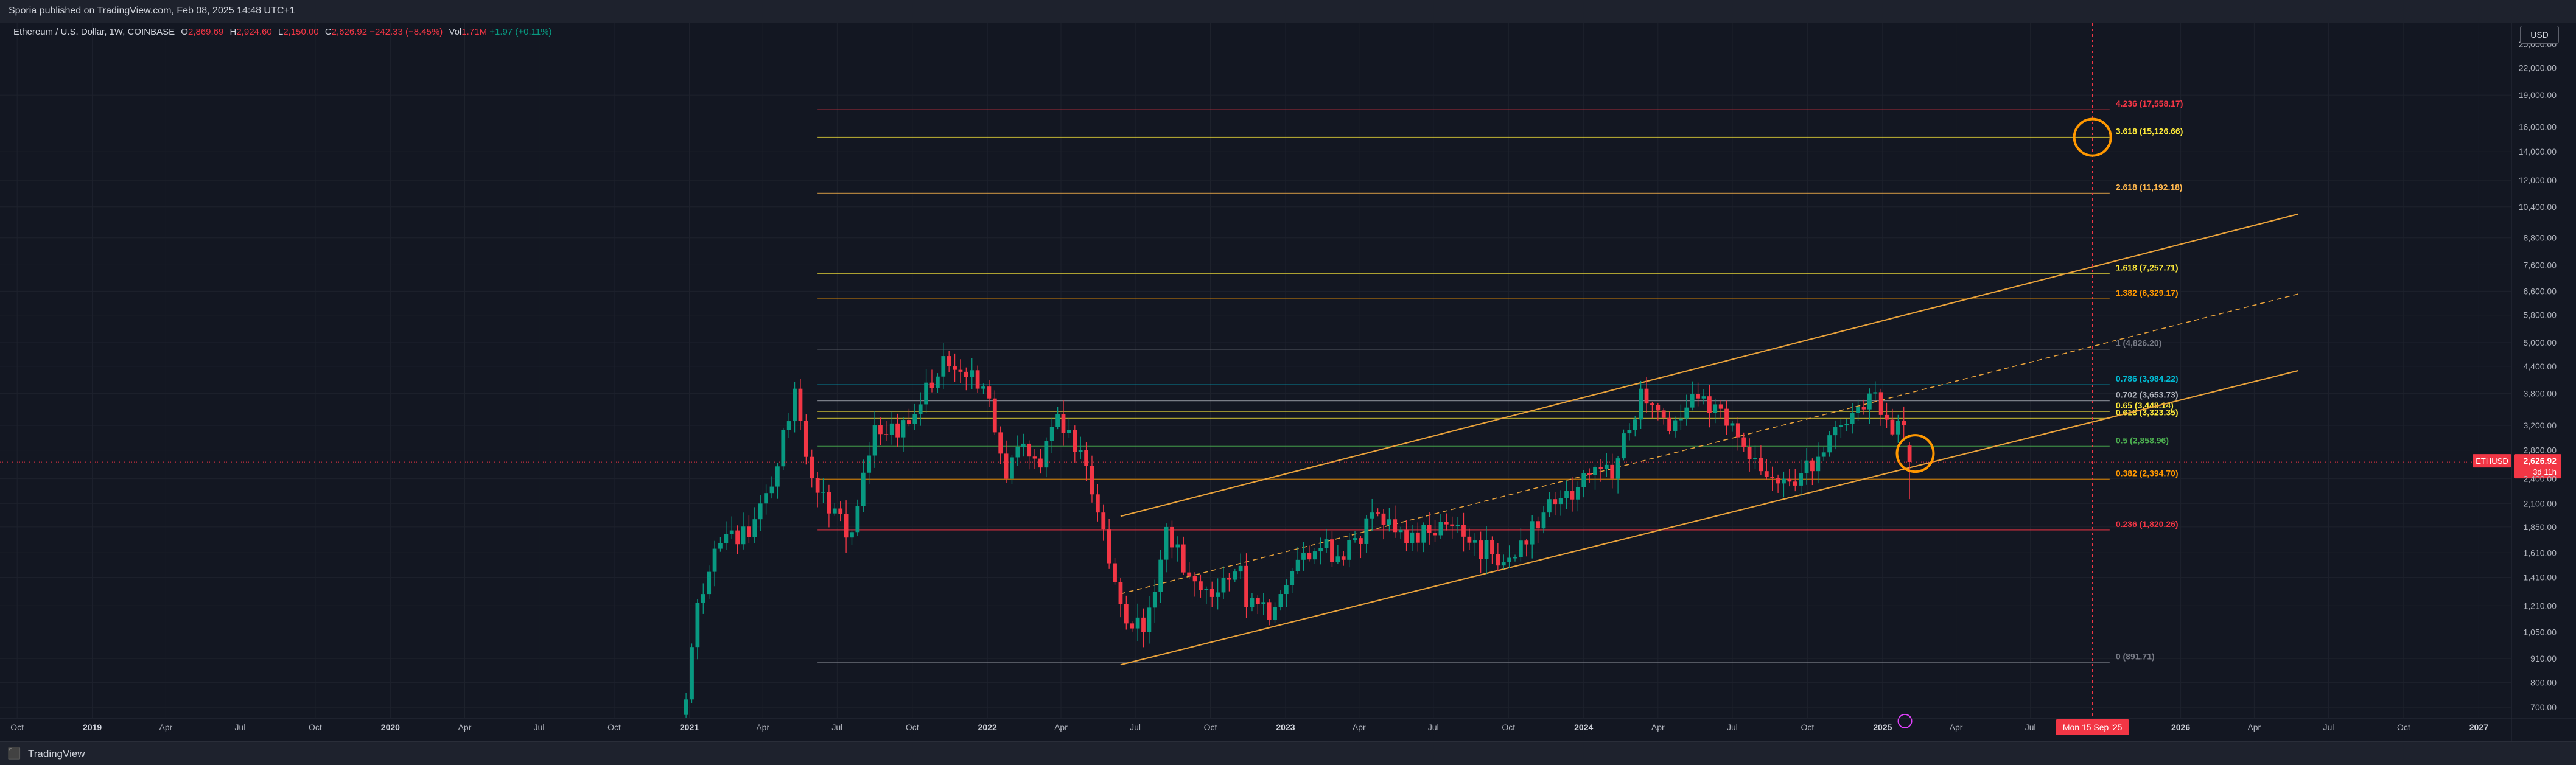 This screenshot has height=765, width=2576. Describe the element at coordinates (2541, 503) in the screenshot. I see `price-tick-label: 2,100.00` at that location.